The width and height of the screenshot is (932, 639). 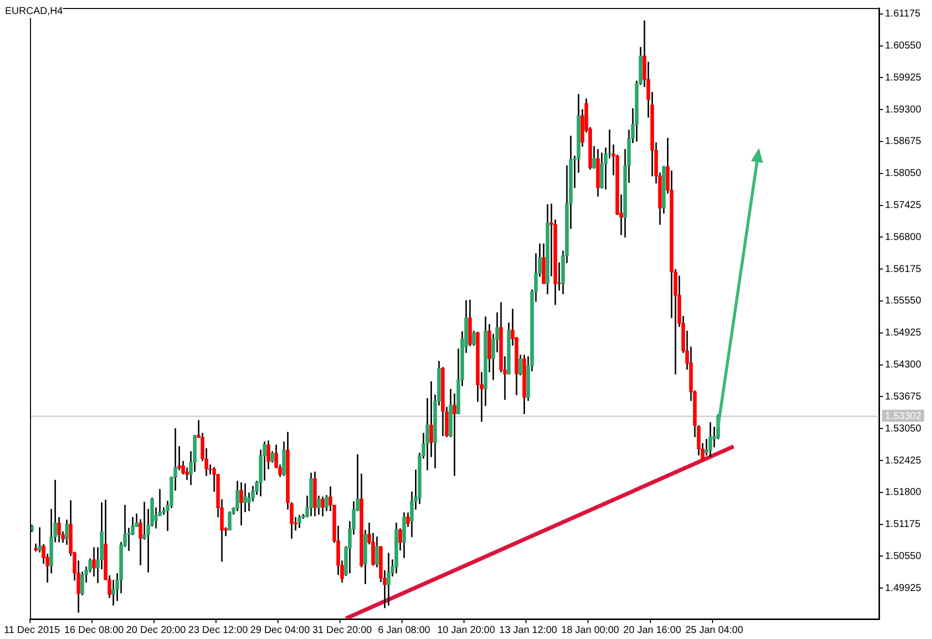 What do you see at coordinates (156, 630) in the screenshot?
I see `x-tick-label: 20 Dec 20:00` at bounding box center [156, 630].